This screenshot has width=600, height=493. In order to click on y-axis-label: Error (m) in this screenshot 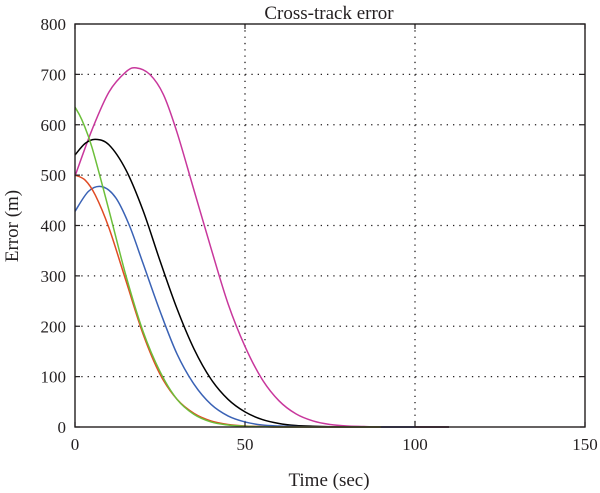, I will do `click(12, 226)`.